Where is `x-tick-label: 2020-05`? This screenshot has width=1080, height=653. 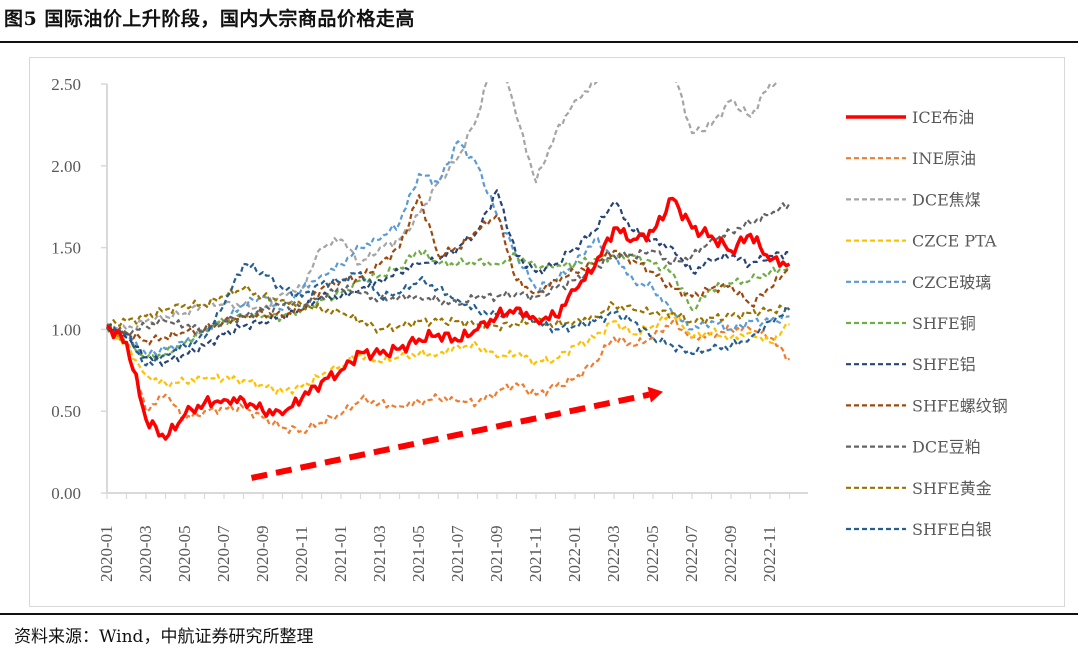
x-tick-label: 2020-05 is located at coordinates (184, 553).